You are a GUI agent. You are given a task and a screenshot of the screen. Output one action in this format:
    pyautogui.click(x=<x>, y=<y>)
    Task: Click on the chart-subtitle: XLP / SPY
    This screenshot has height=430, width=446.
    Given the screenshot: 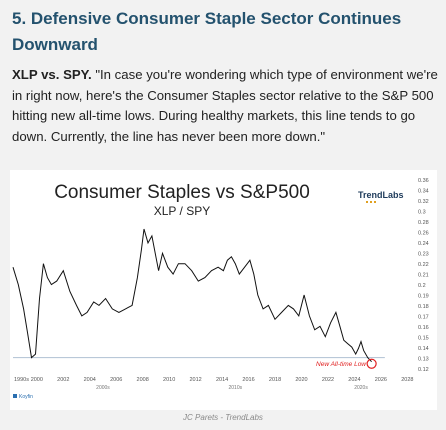 What is the action you would take?
    pyautogui.click(x=182, y=211)
    